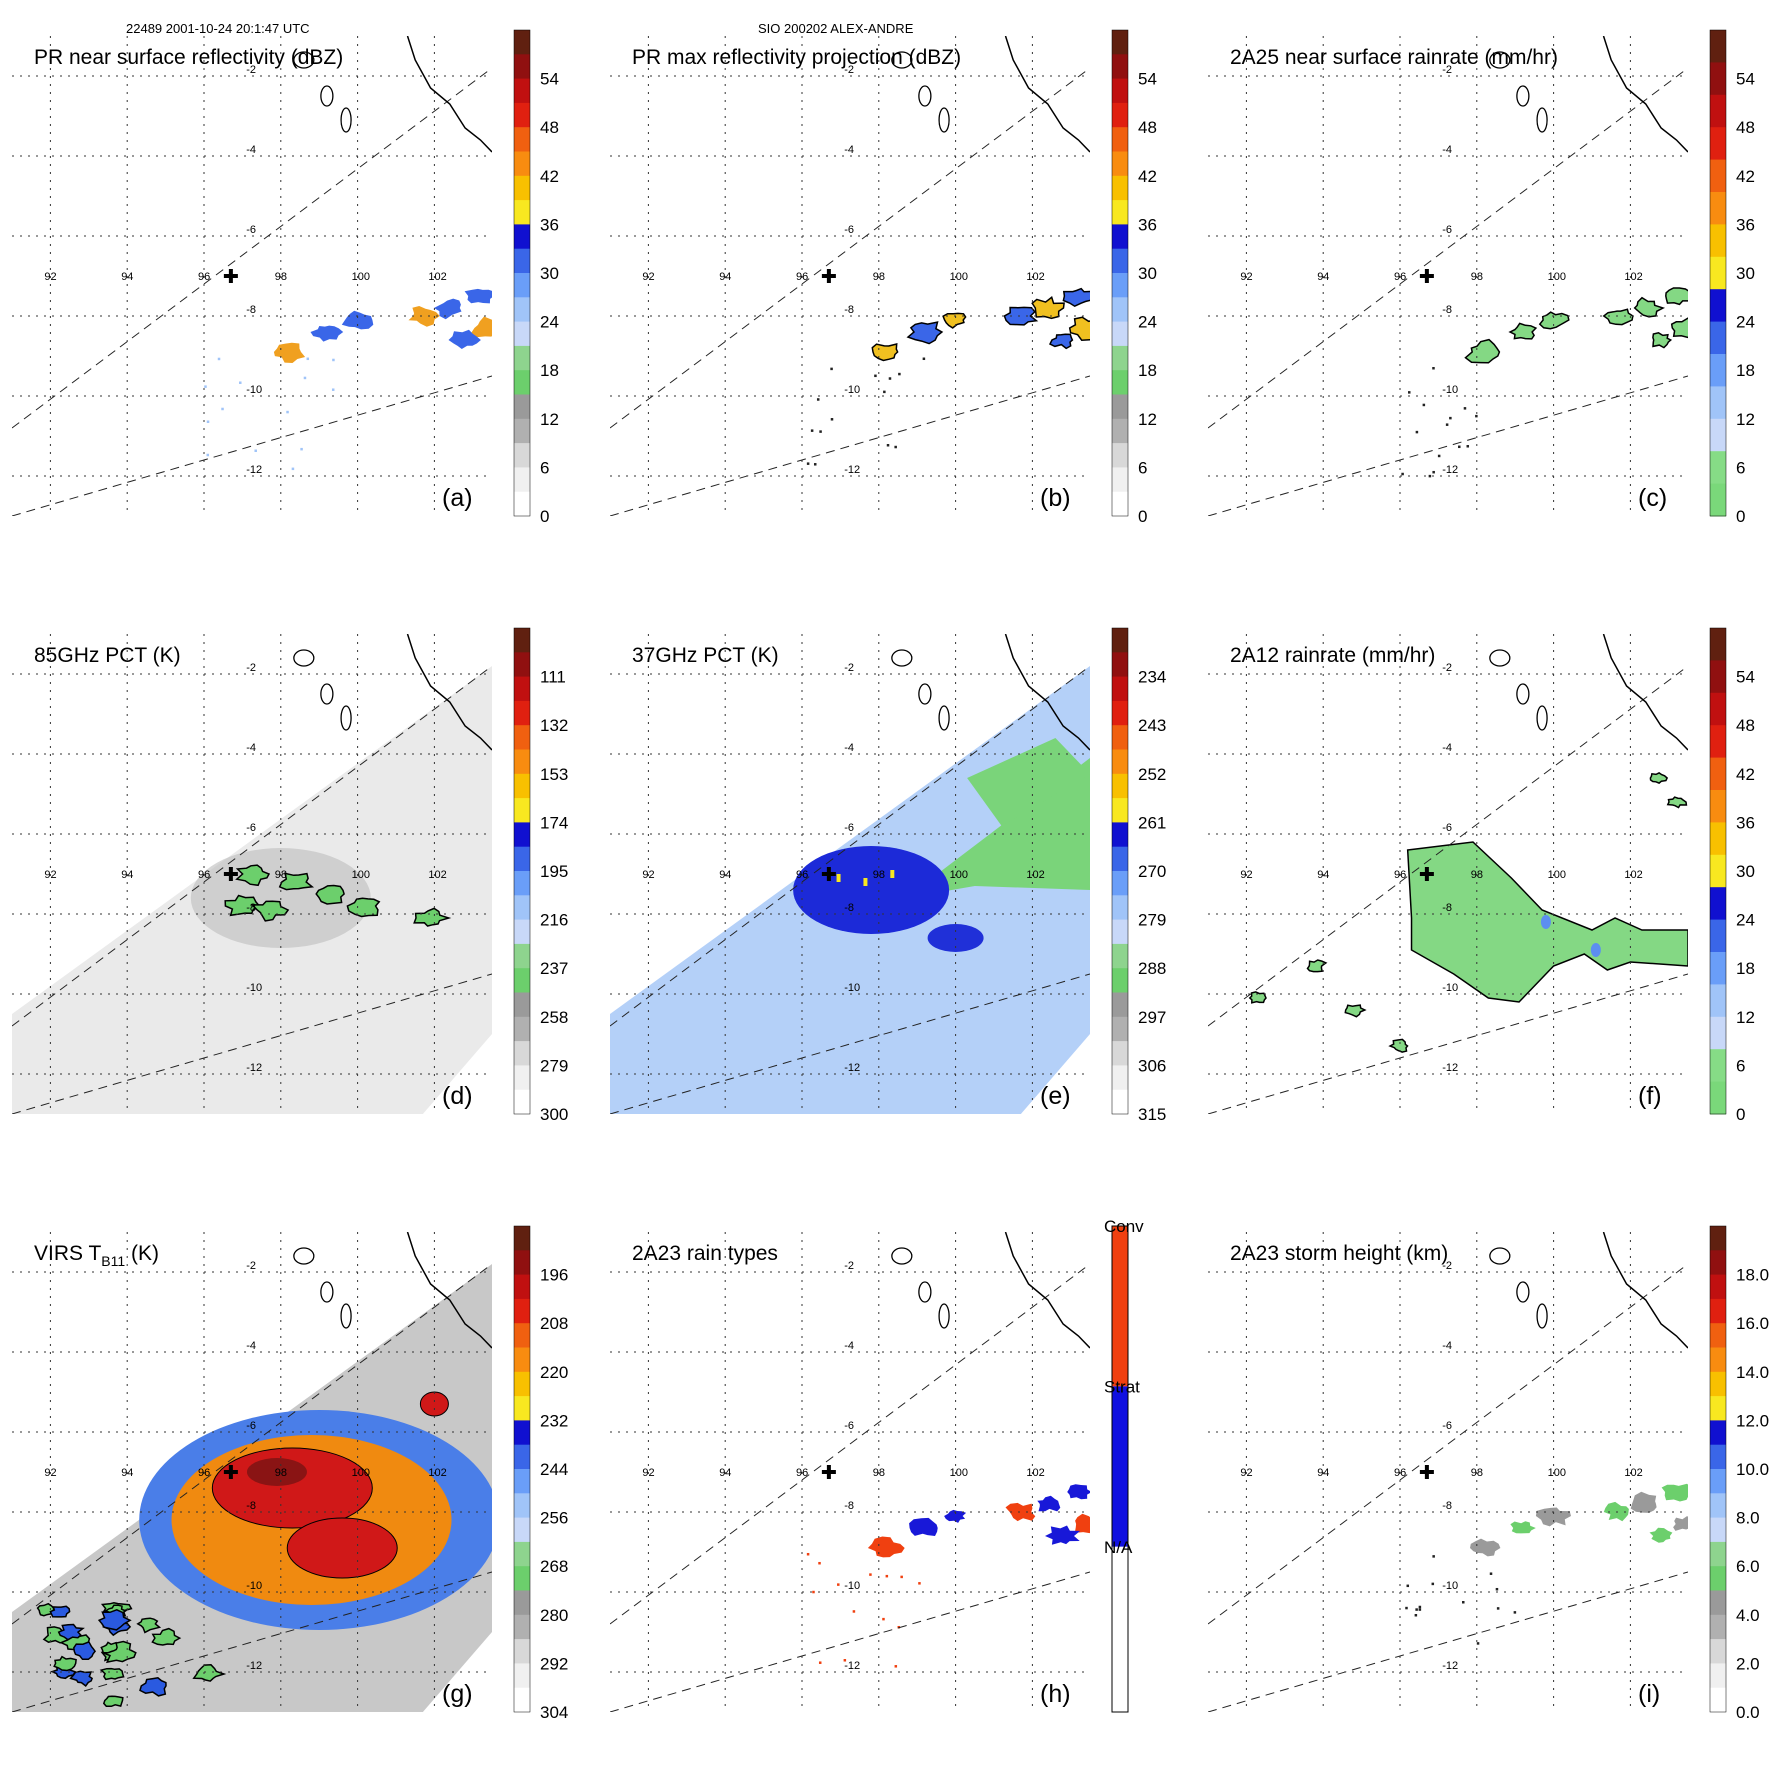  I want to click on center-marker, so click(828, 874).